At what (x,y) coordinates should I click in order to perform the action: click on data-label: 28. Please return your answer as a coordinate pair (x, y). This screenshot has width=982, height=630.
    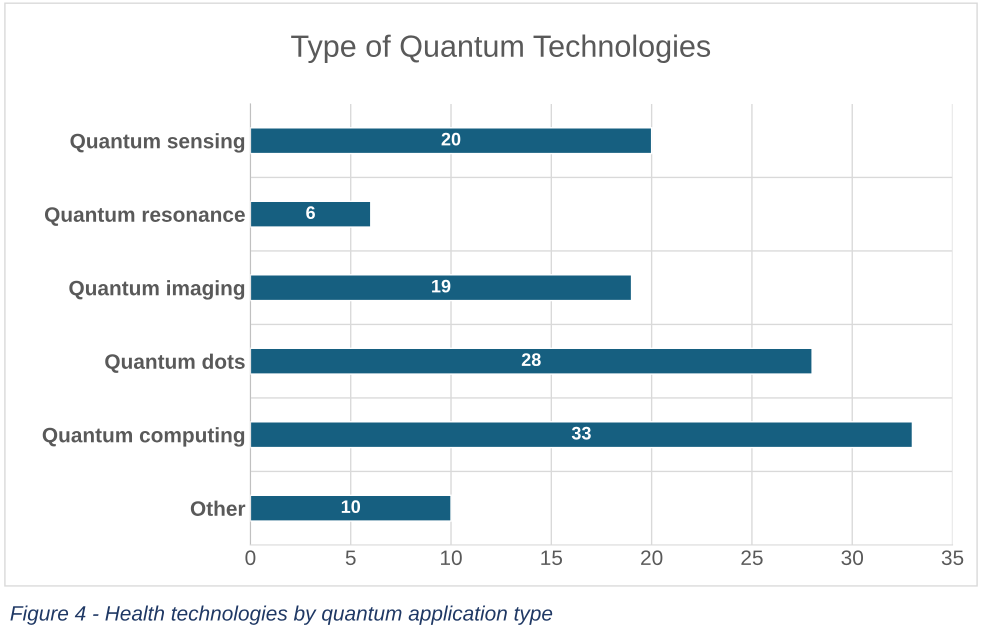
    Looking at the image, I should click on (531, 359).